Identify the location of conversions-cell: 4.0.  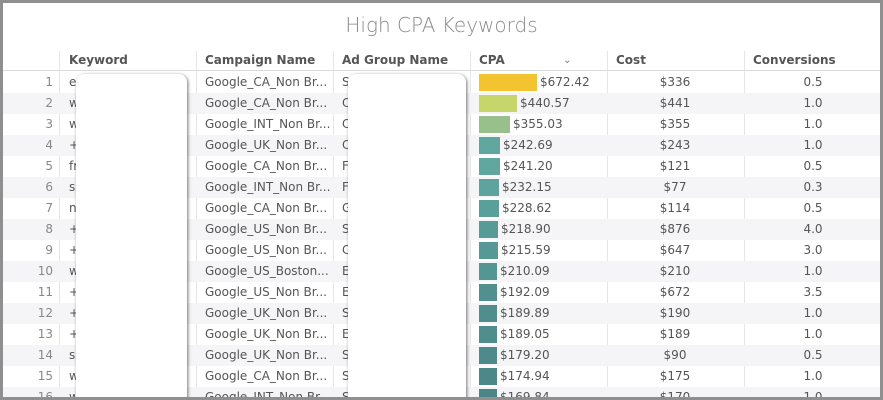
(813, 229).